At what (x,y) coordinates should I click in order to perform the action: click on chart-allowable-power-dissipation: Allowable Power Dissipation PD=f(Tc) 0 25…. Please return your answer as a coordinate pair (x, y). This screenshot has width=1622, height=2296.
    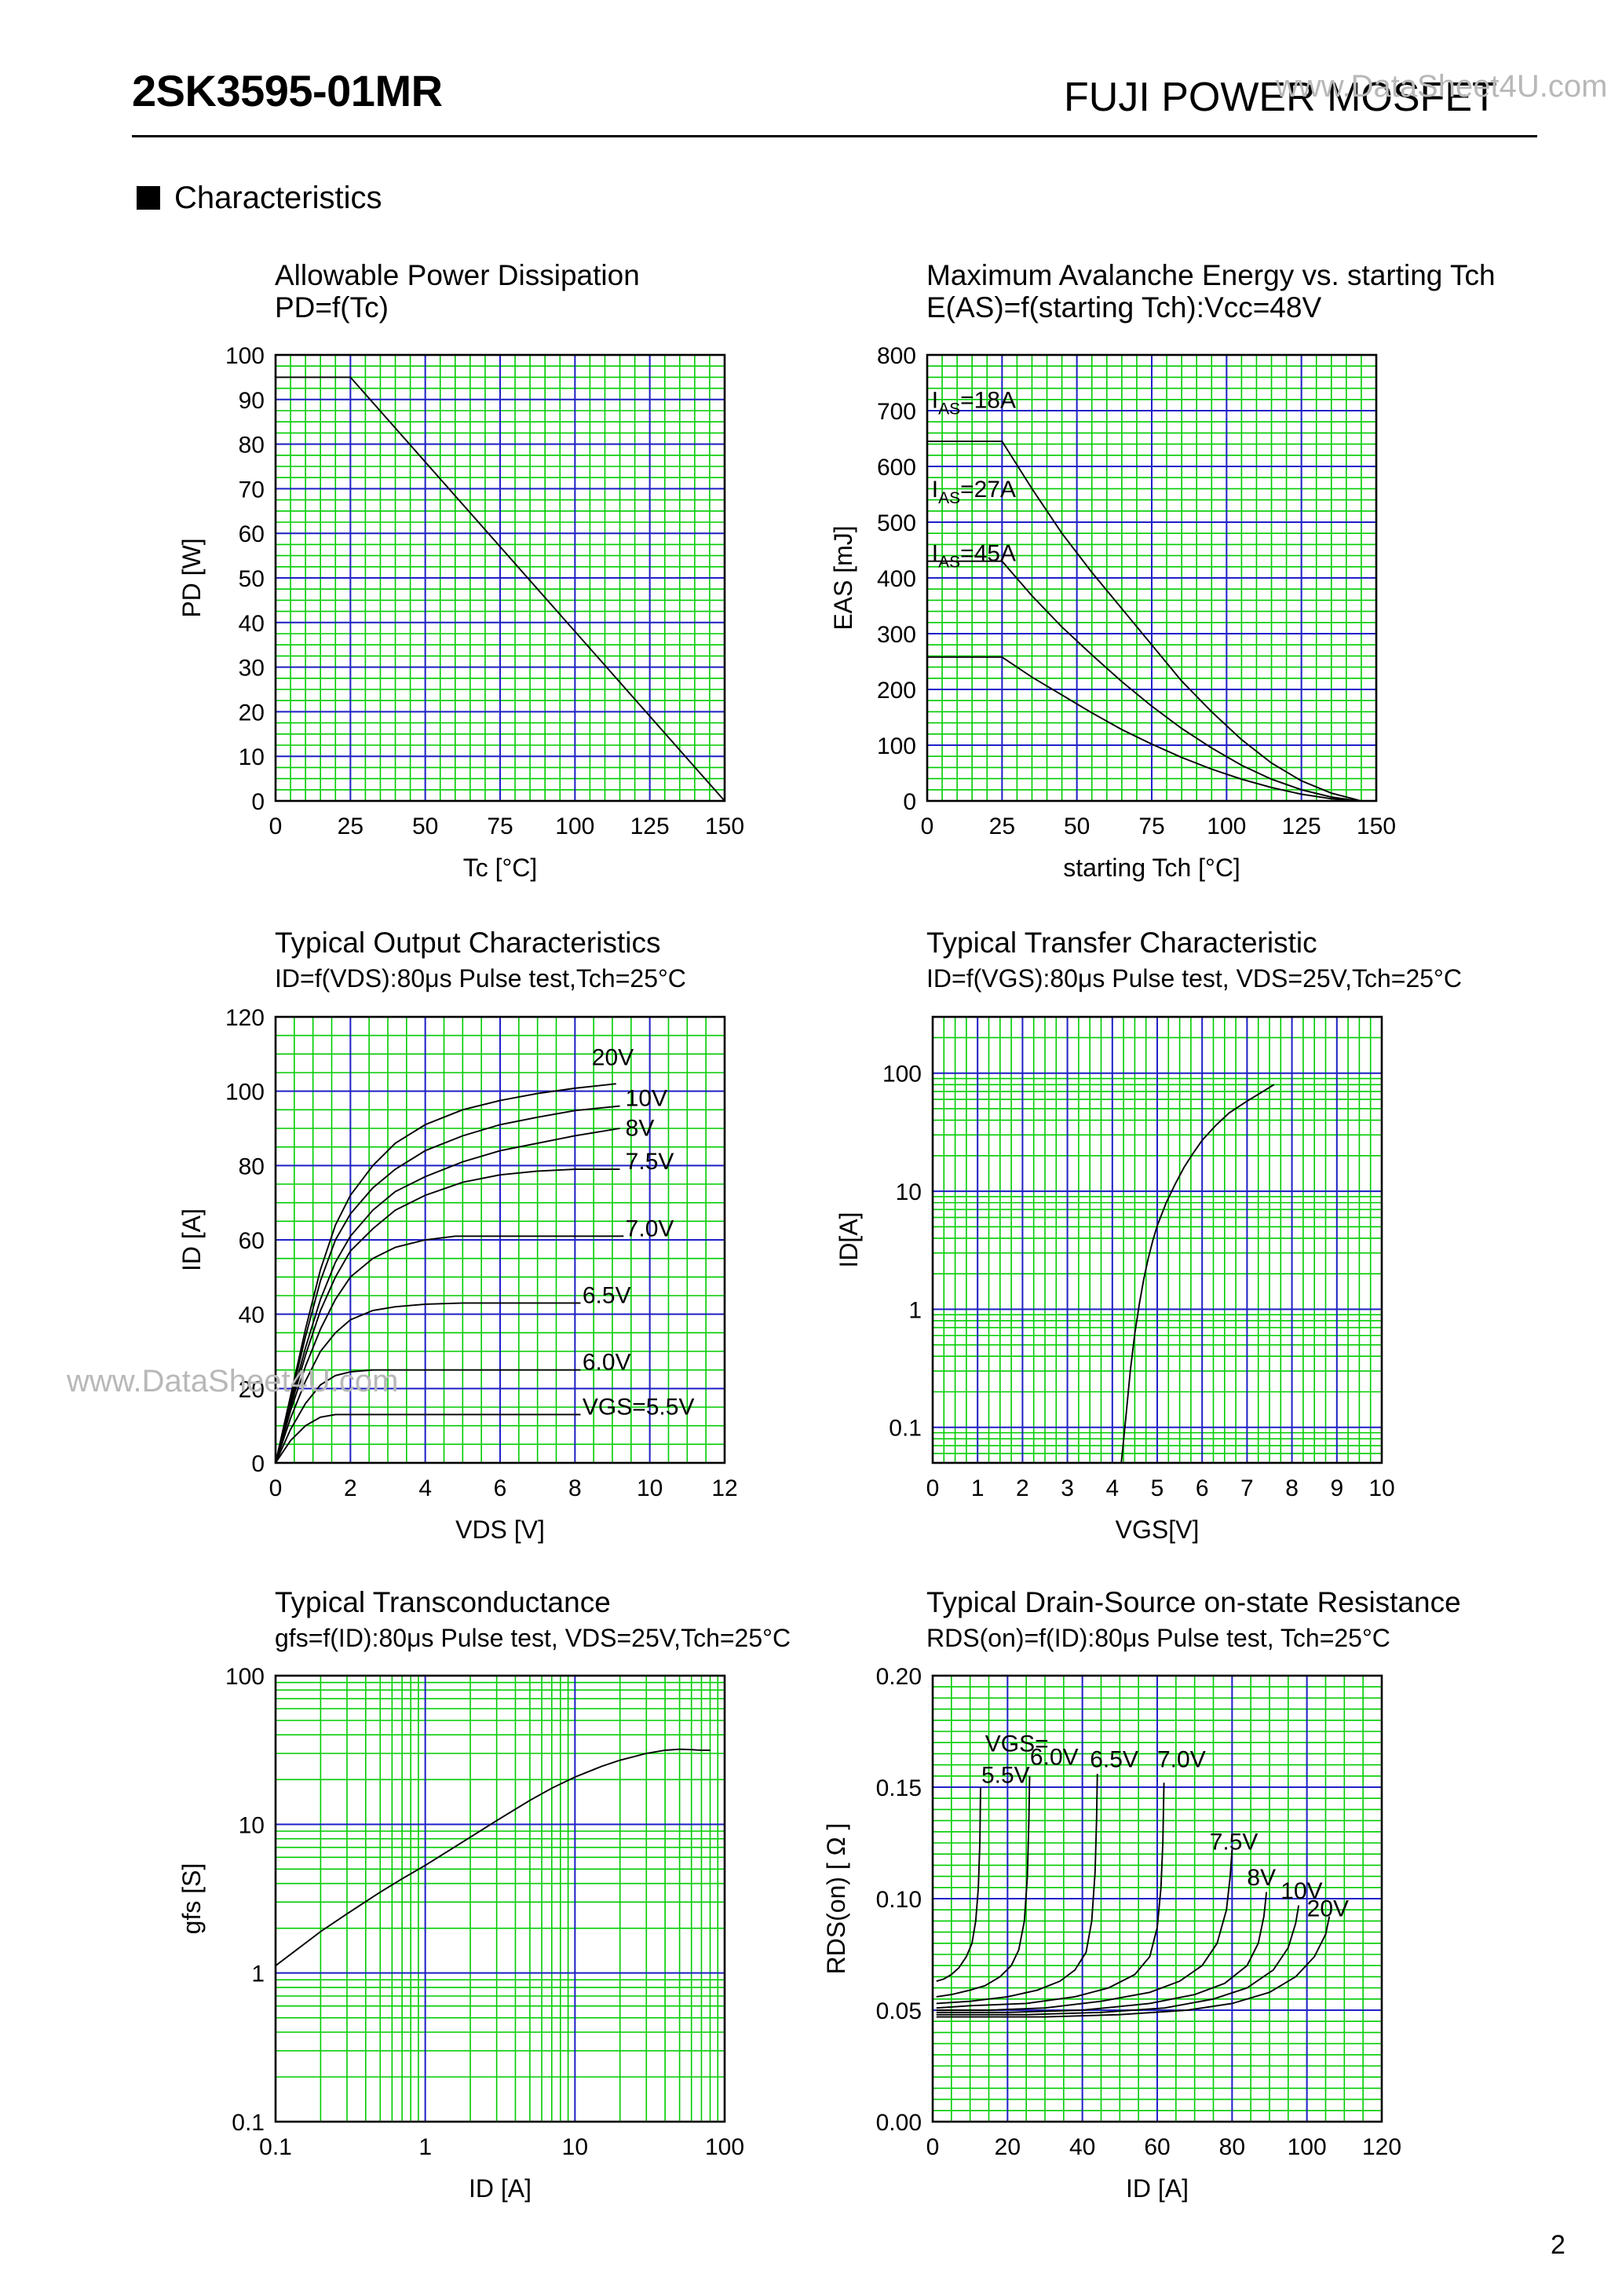
    Looking at the image, I should click on (481, 571).